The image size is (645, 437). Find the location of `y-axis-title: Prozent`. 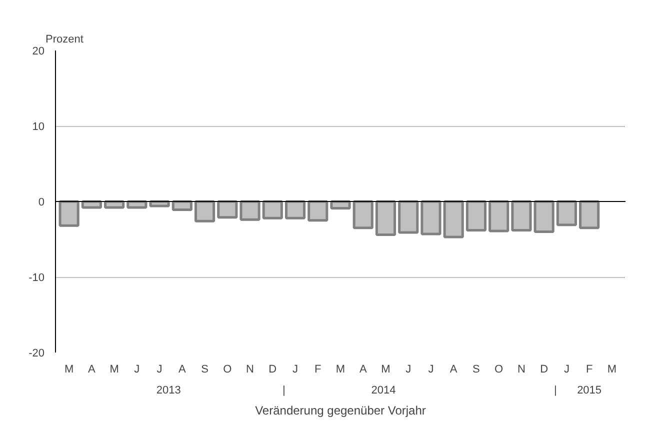

y-axis-title: Prozent is located at coordinates (65, 40).